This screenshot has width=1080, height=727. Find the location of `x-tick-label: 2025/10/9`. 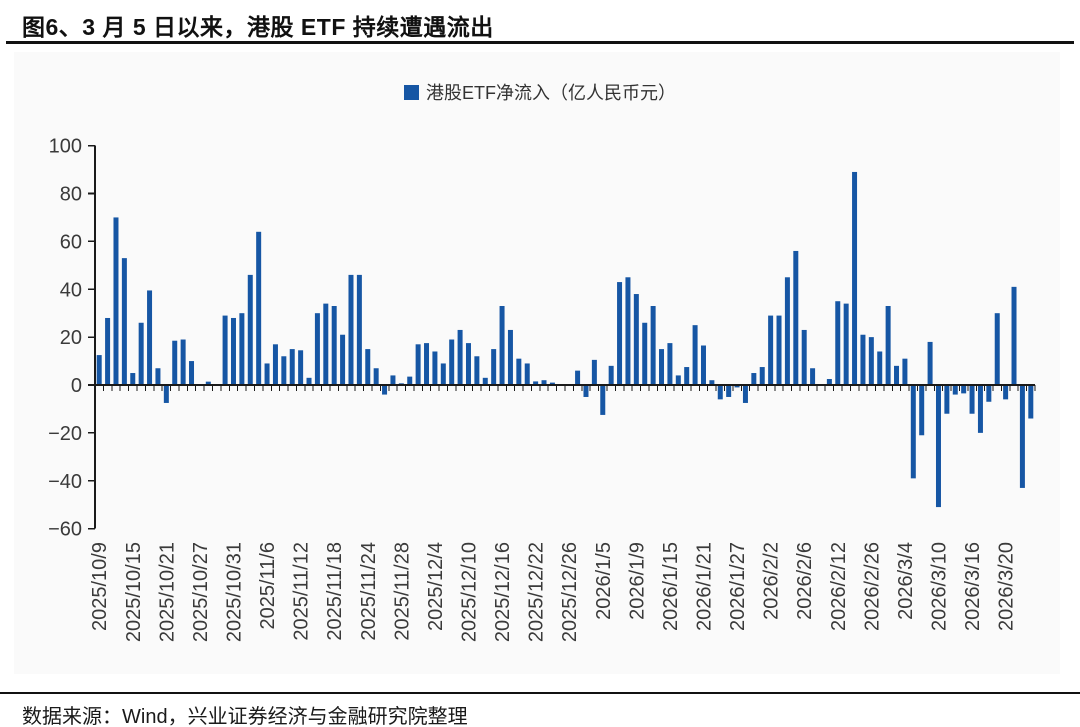

x-tick-label: 2025/10/9 is located at coordinates (100, 586).